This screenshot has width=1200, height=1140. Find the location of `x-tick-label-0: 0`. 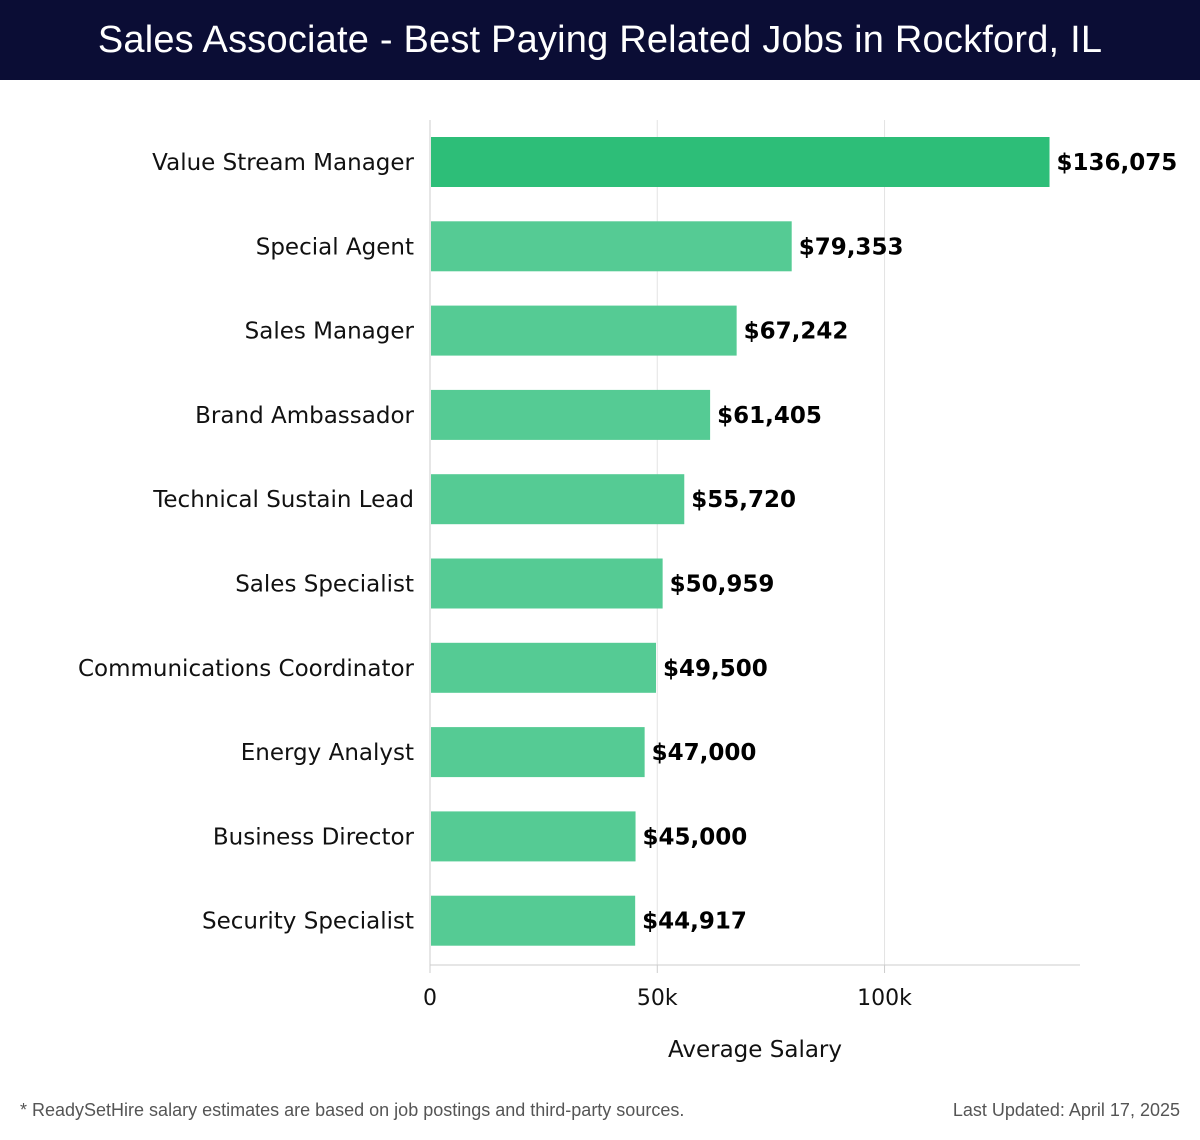

x-tick-label-0: 0 is located at coordinates (430, 998).